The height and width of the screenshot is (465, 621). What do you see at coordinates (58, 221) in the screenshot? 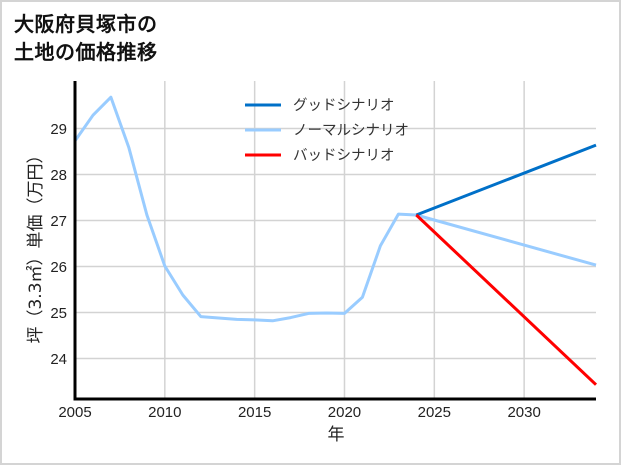
I see `y-tick-label: 27` at bounding box center [58, 221].